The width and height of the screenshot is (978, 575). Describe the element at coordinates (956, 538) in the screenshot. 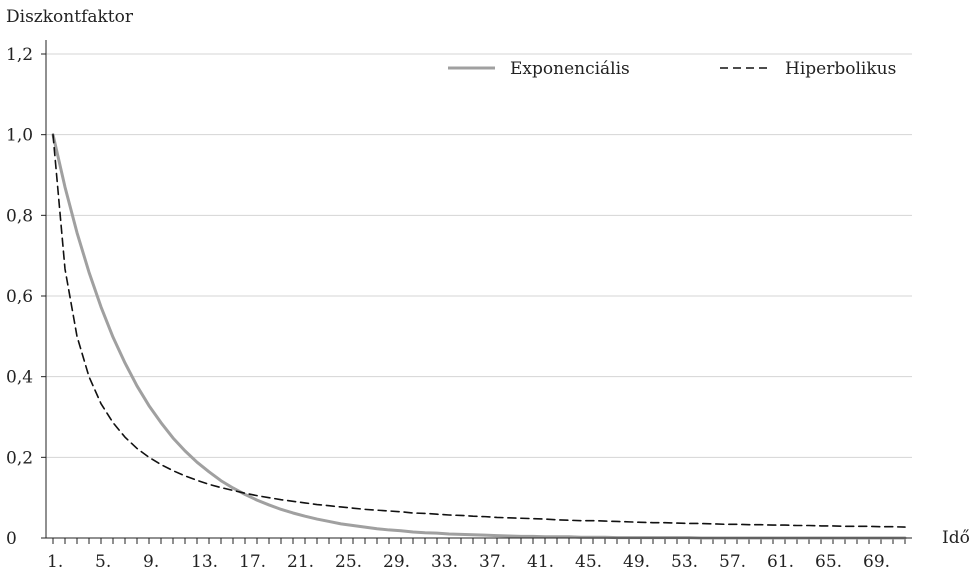

I see `x-axis-label: Idő` at that location.